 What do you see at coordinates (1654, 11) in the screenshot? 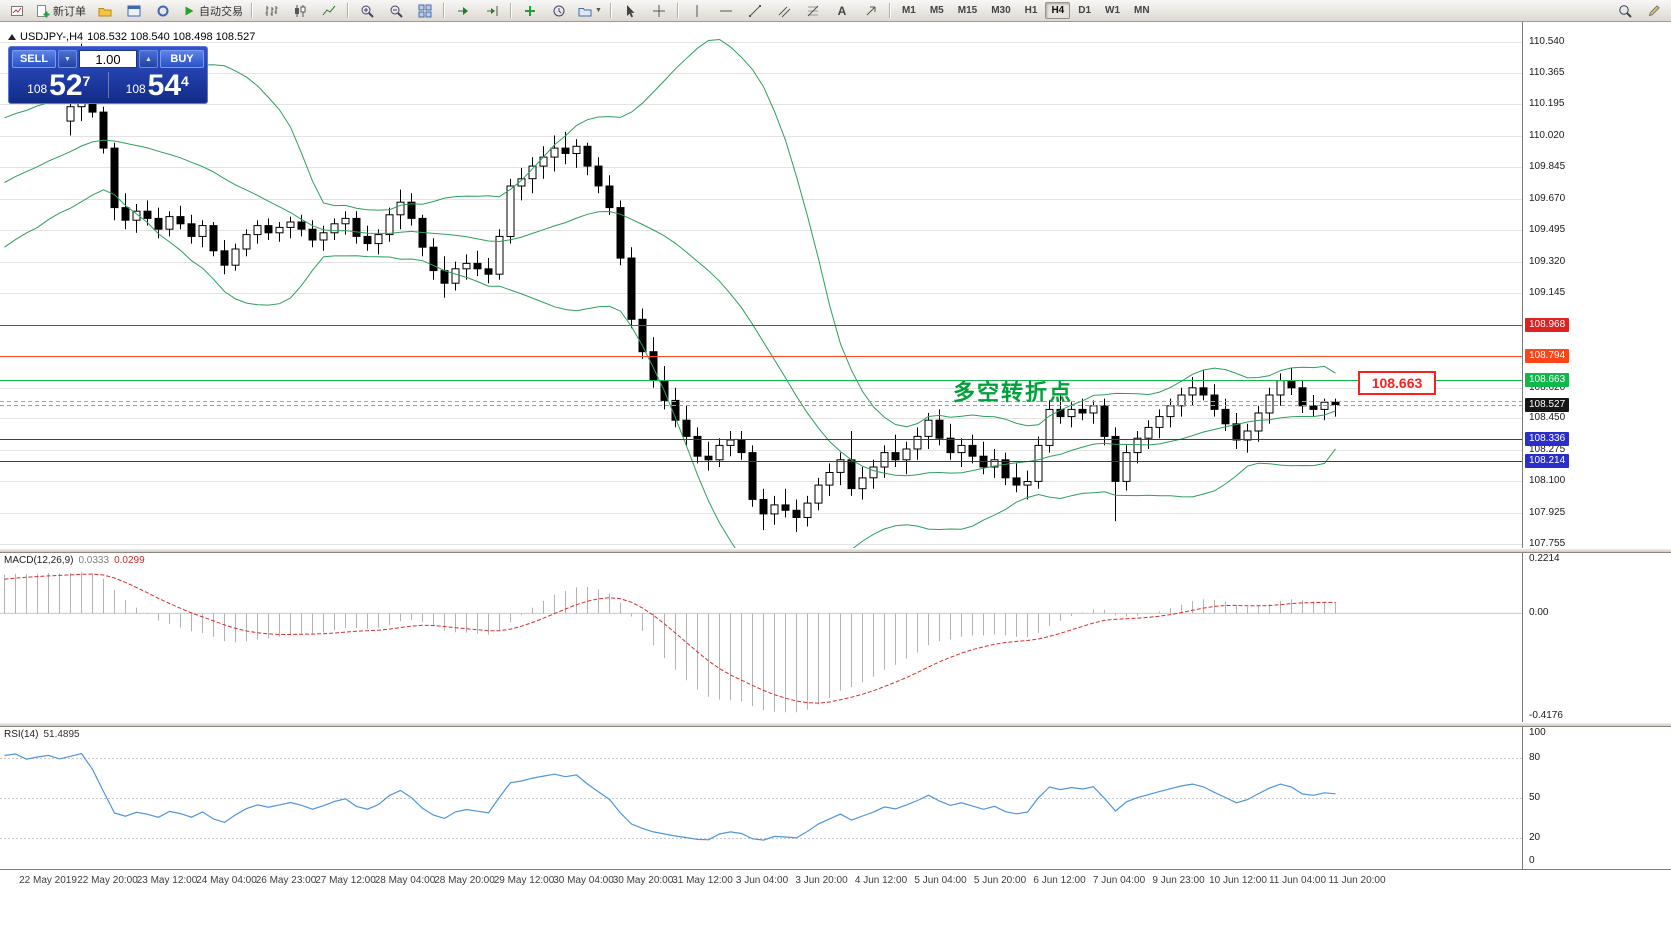
I see `metaeditor-button` at bounding box center [1654, 11].